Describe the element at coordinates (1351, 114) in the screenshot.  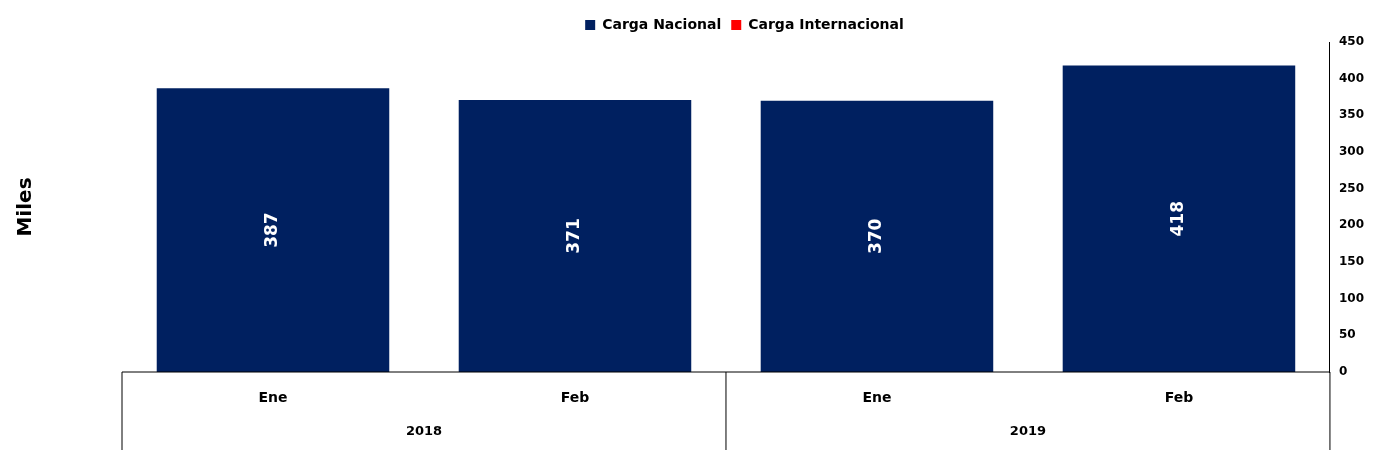
I see `y-tick-label: 350` at that location.